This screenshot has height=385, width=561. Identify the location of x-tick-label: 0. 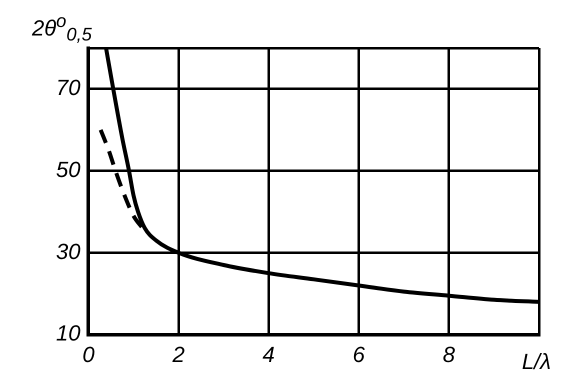
(89, 354).